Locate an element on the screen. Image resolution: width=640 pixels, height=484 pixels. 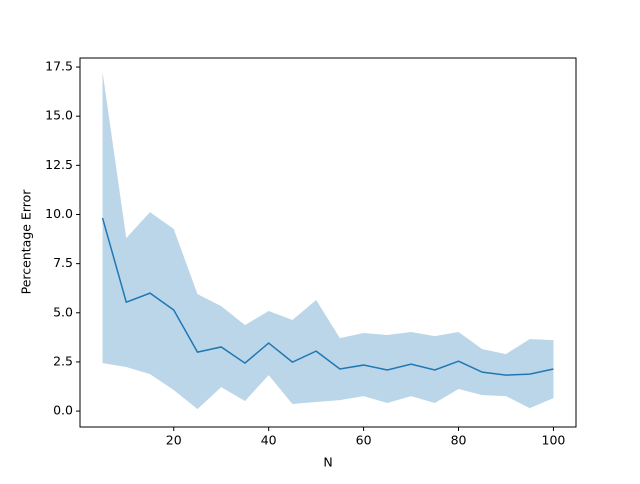
x-tick-label: 20 is located at coordinates (174, 440).